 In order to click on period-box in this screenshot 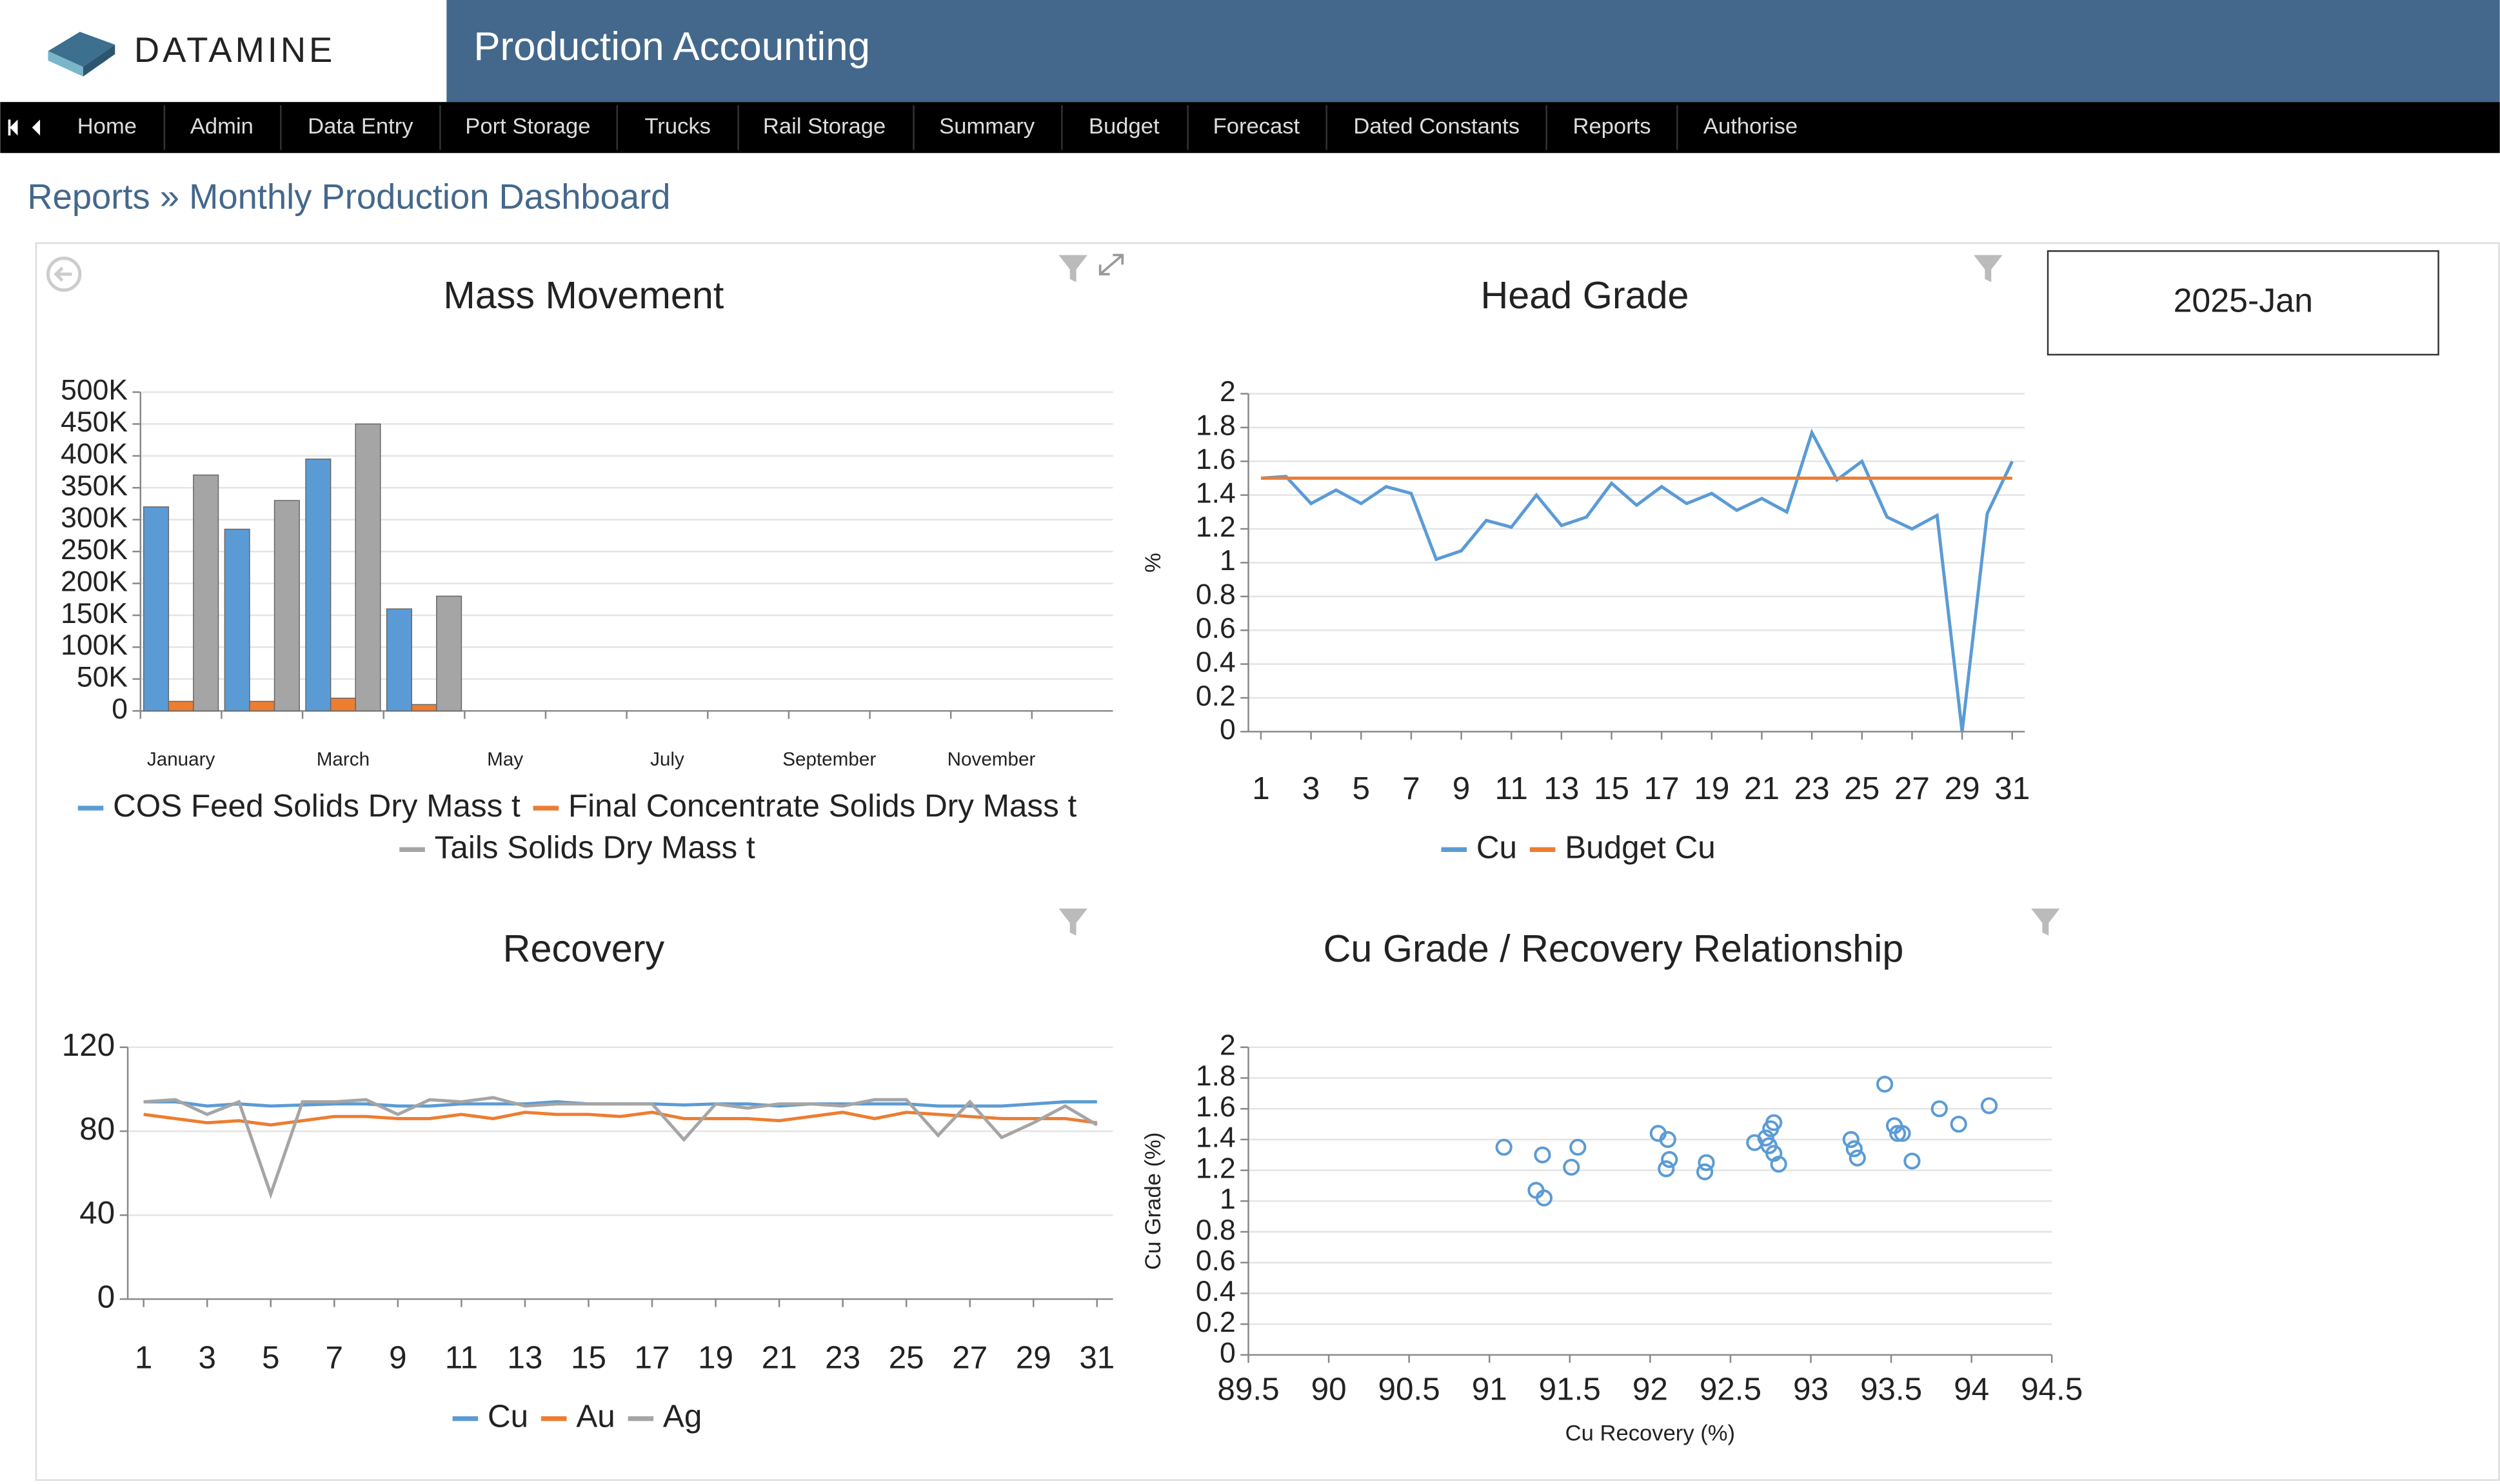, I will do `click(2243, 303)`.